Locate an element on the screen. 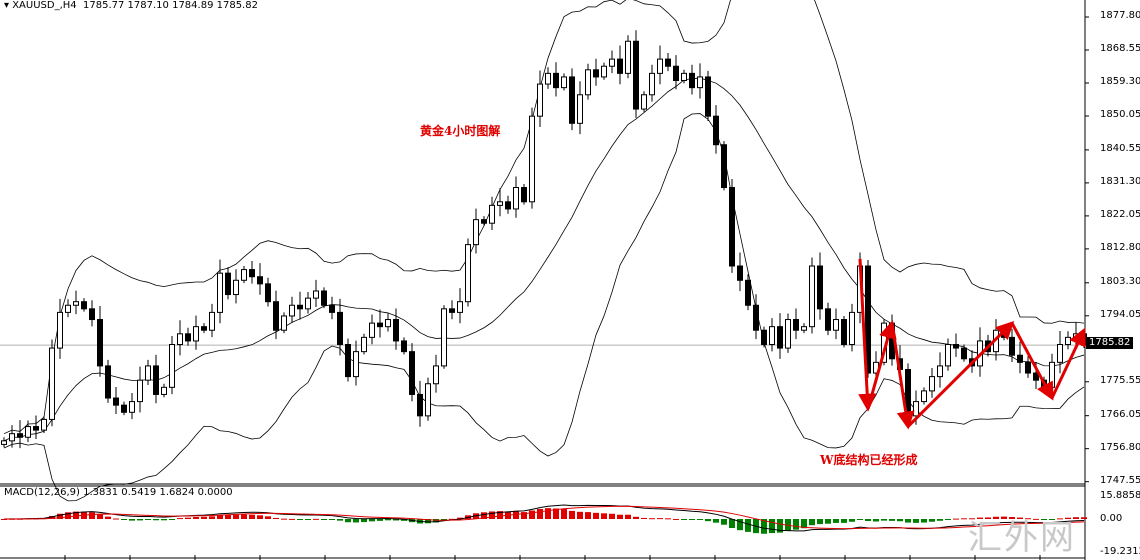 This screenshot has width=1140, height=560. price-tick-label: 1812.80 is located at coordinates (1120, 247).